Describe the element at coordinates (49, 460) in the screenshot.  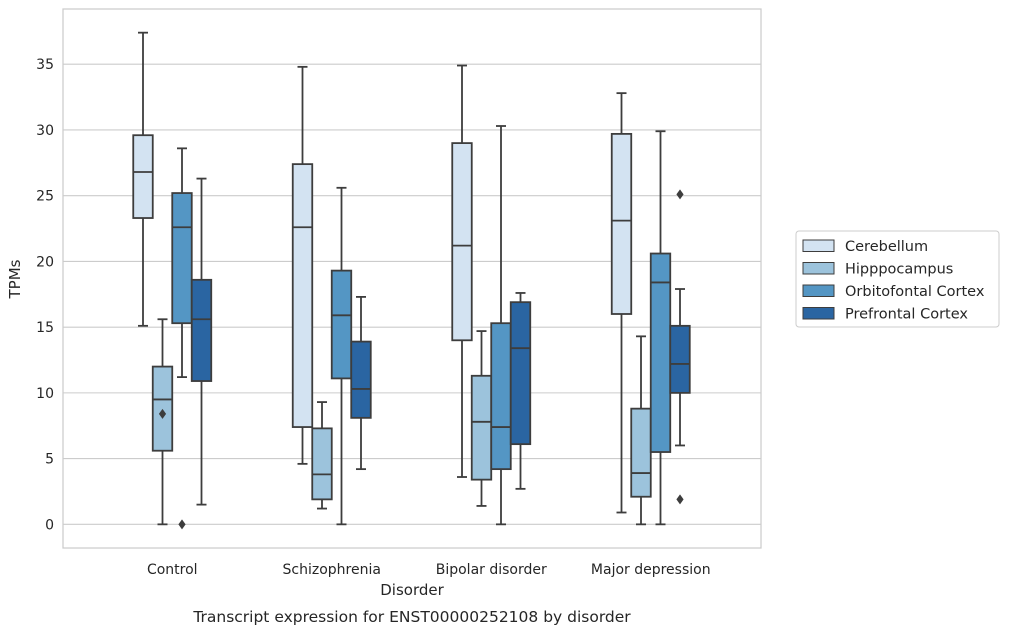
I see `y-tick-label: 5` at that location.